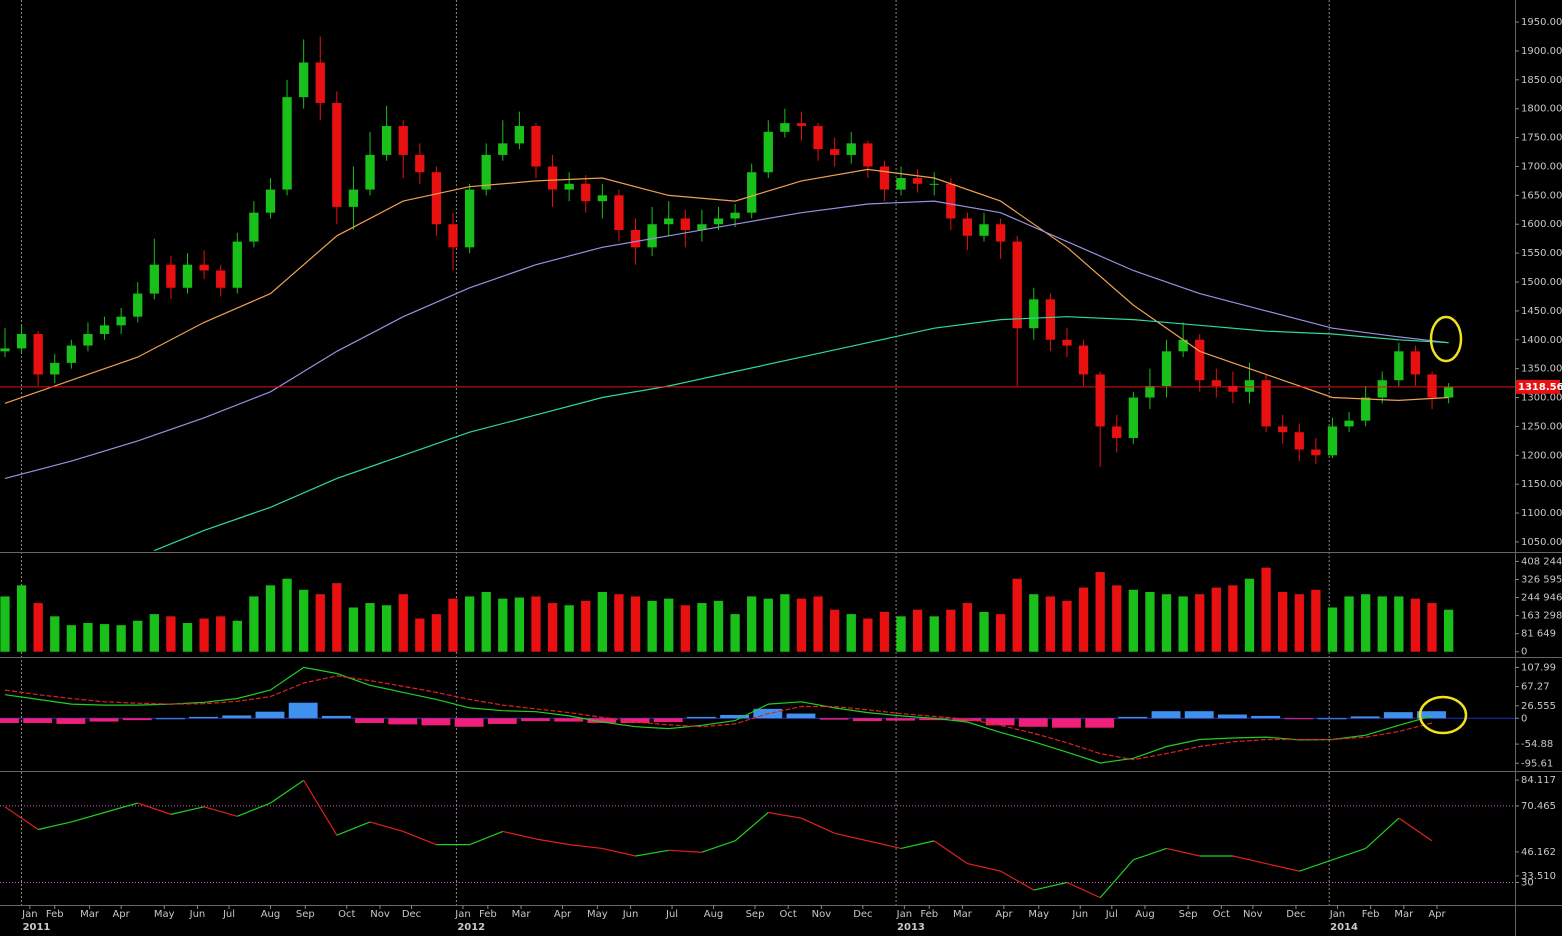 The image size is (1562, 936). I want to click on highlight-circle, so click(1446, 339).